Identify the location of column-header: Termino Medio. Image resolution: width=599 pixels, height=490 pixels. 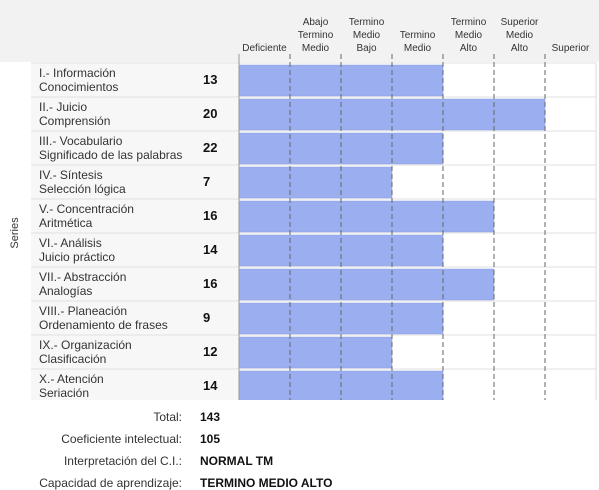
(418, 42).